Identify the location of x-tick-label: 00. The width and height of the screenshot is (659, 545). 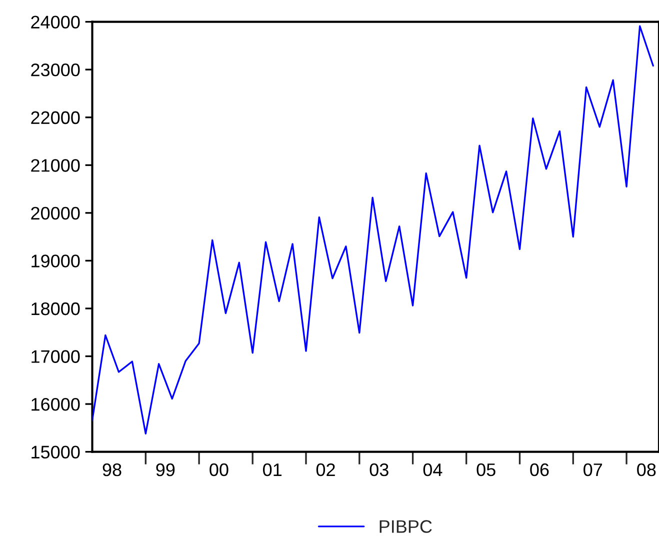
(219, 469).